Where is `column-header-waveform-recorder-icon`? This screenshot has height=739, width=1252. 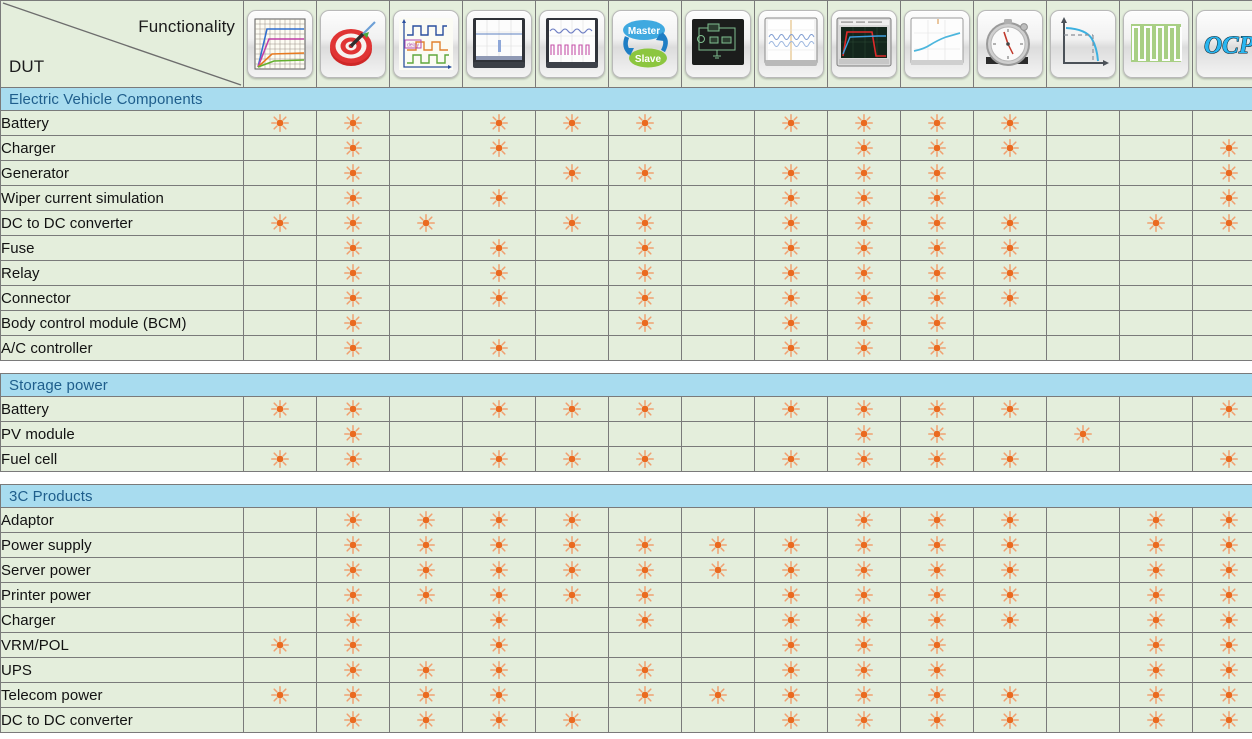
column-header-waveform-recorder-icon is located at coordinates (791, 44).